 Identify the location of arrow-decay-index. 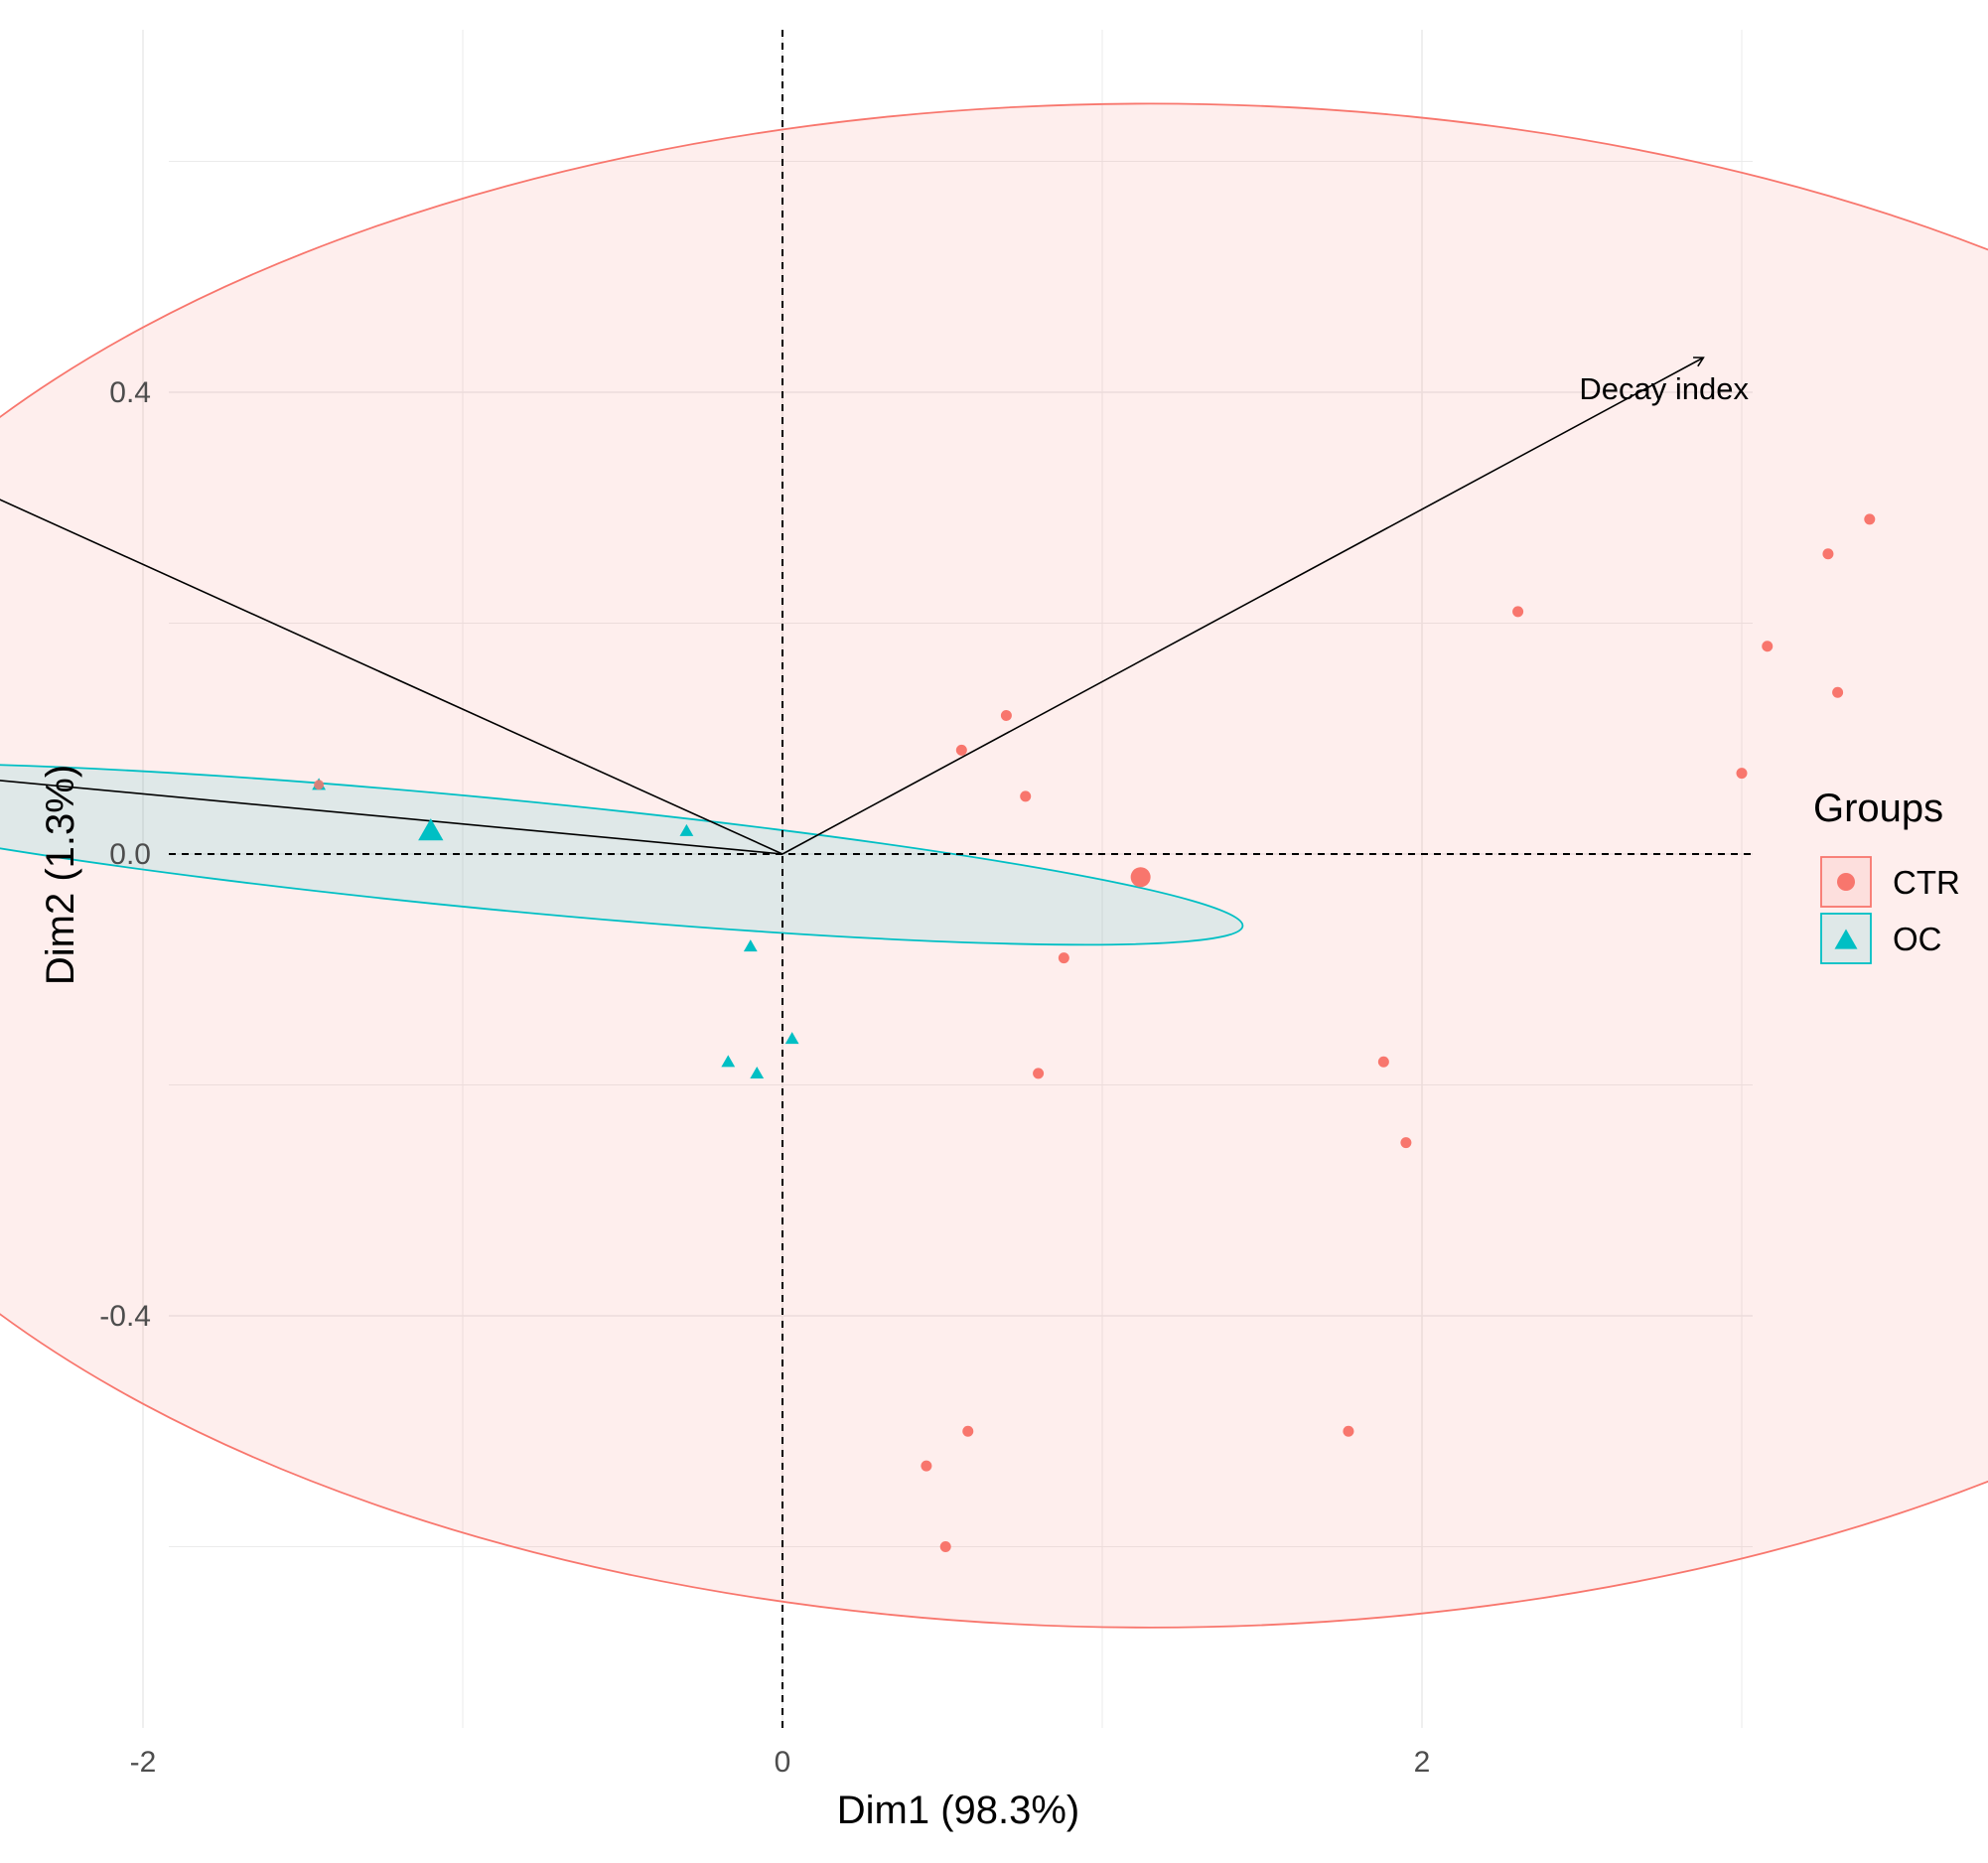
(1243, 606).